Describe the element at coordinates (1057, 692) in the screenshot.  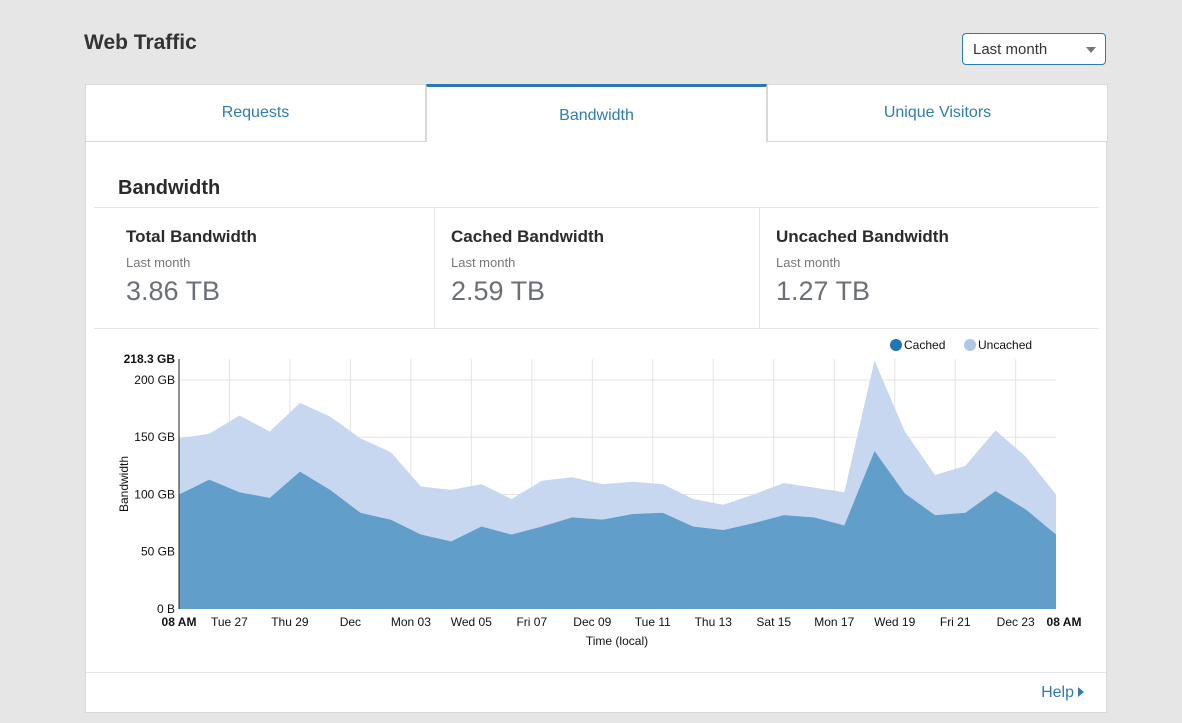
I see `help-label: Help` at that location.